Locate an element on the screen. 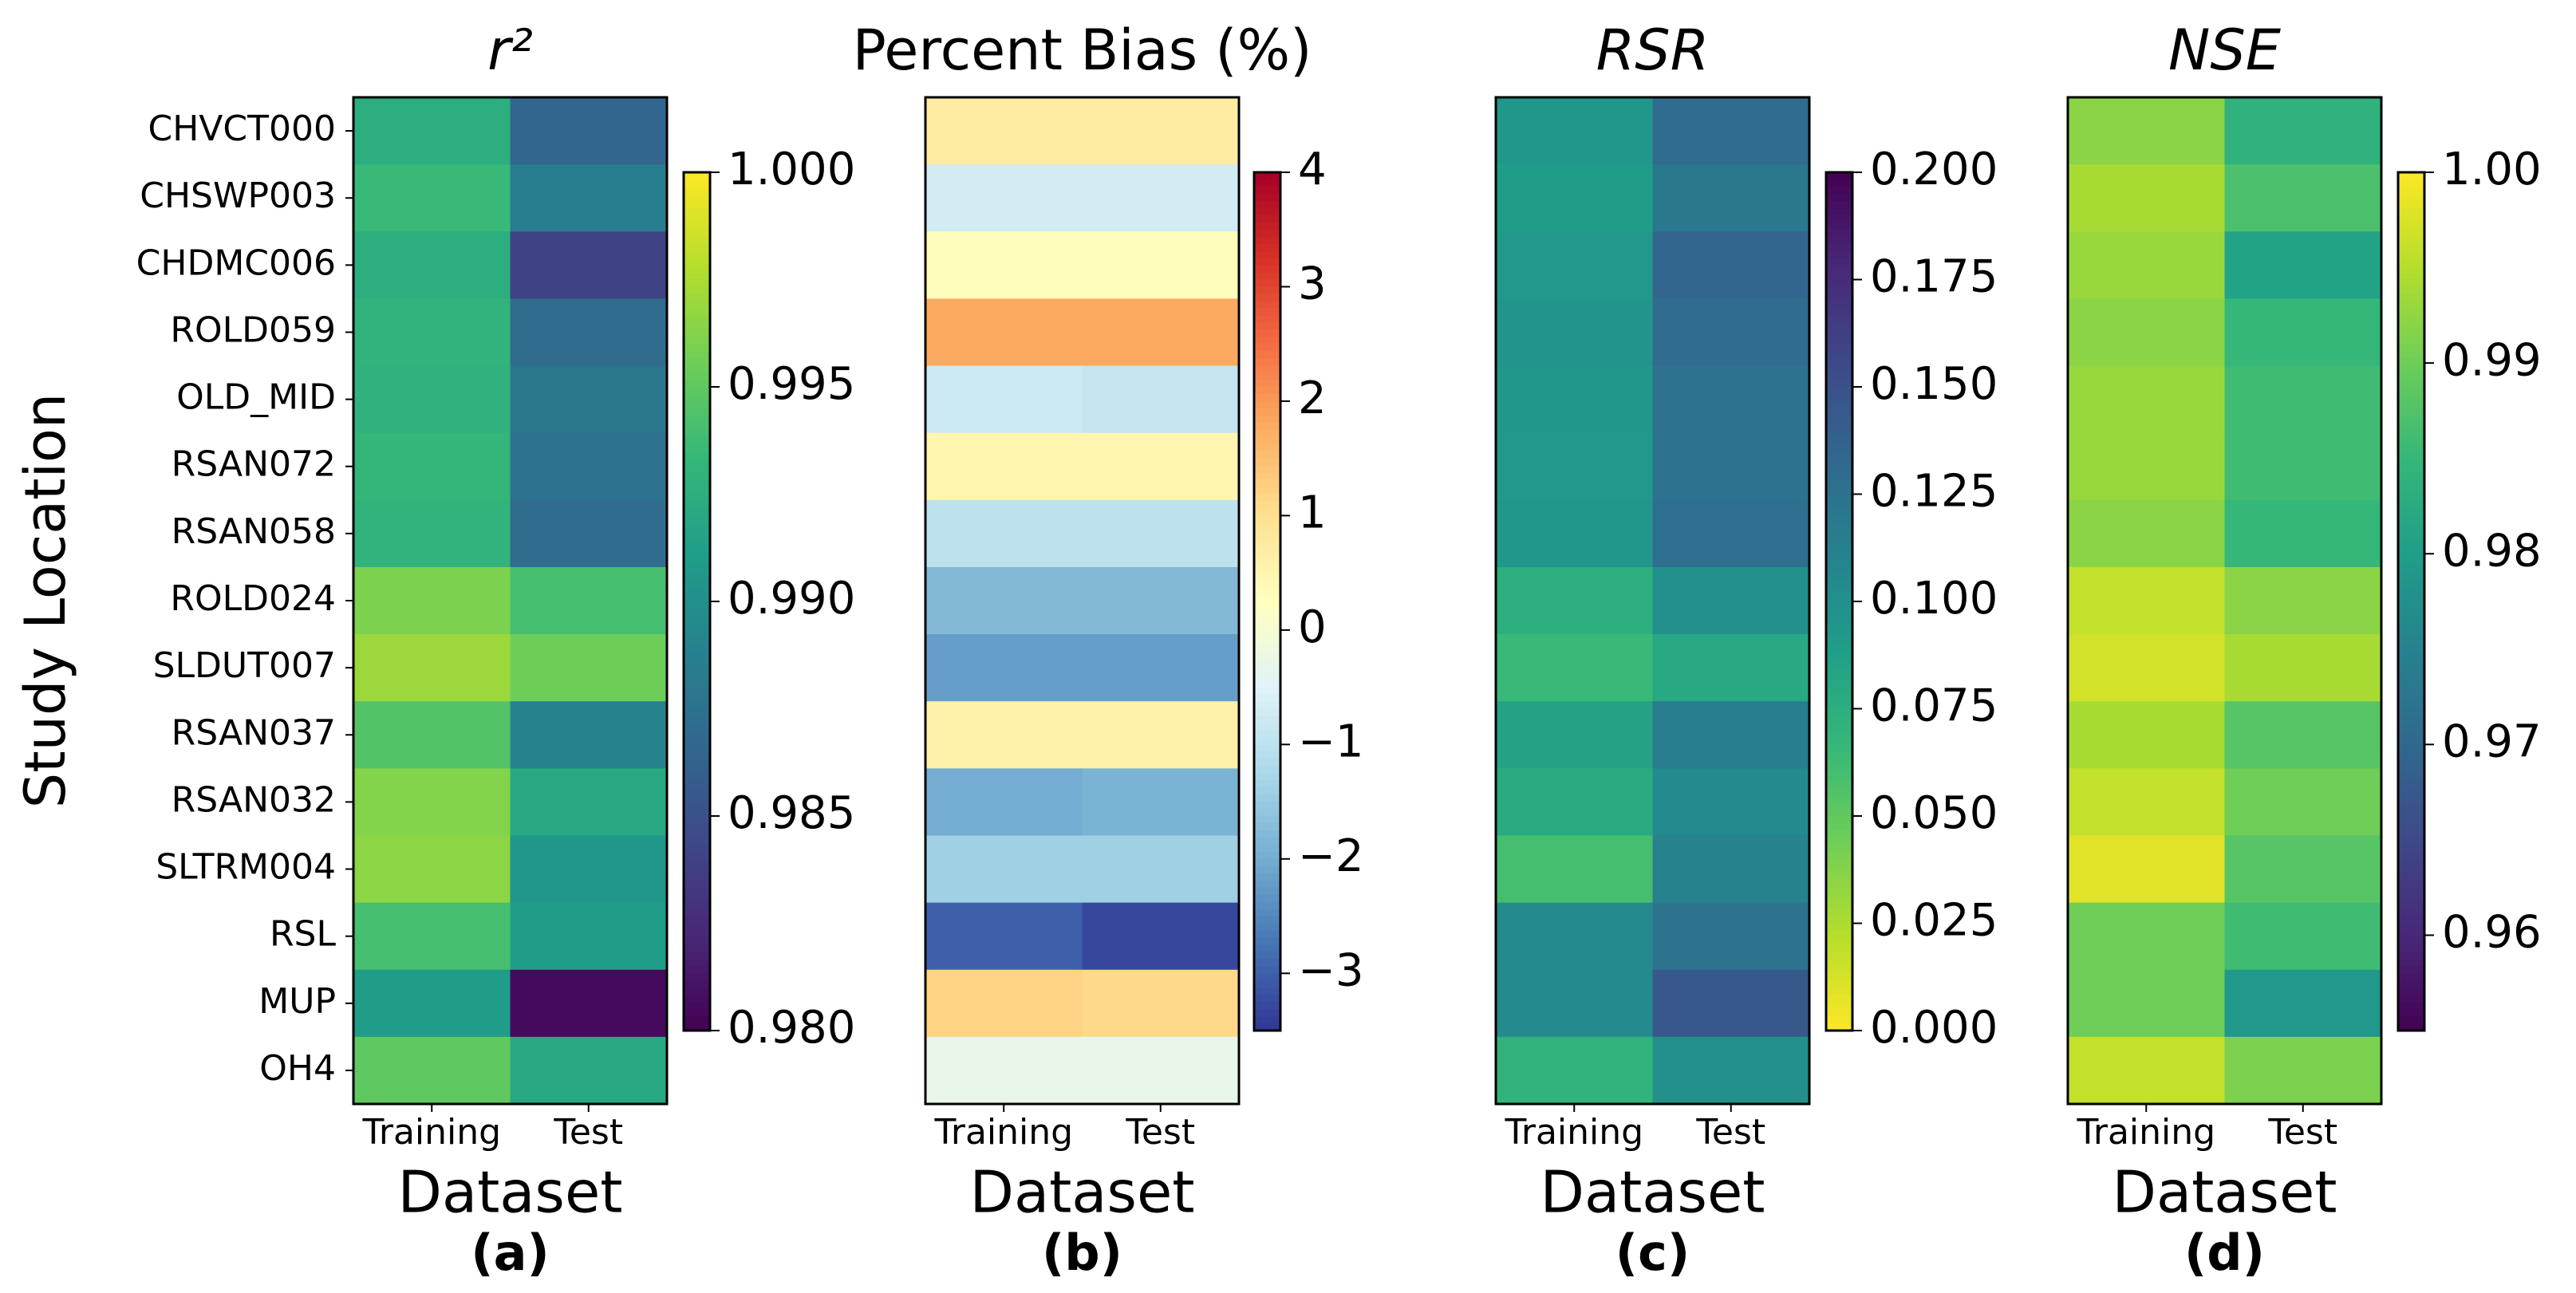 The image size is (2576, 1293). colorbar-tick-label: −1 is located at coordinates (1331, 741).